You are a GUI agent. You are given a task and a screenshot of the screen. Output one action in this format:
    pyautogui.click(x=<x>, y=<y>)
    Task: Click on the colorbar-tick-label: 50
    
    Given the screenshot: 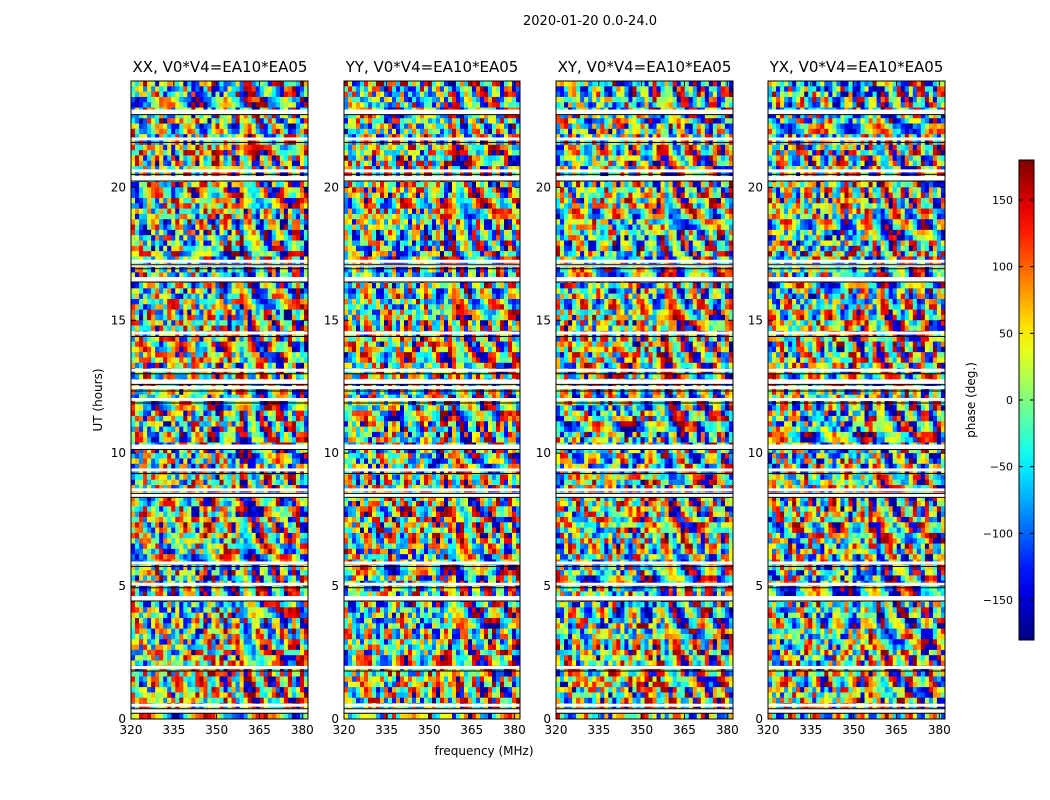 What is the action you would take?
    pyautogui.click(x=1006, y=333)
    